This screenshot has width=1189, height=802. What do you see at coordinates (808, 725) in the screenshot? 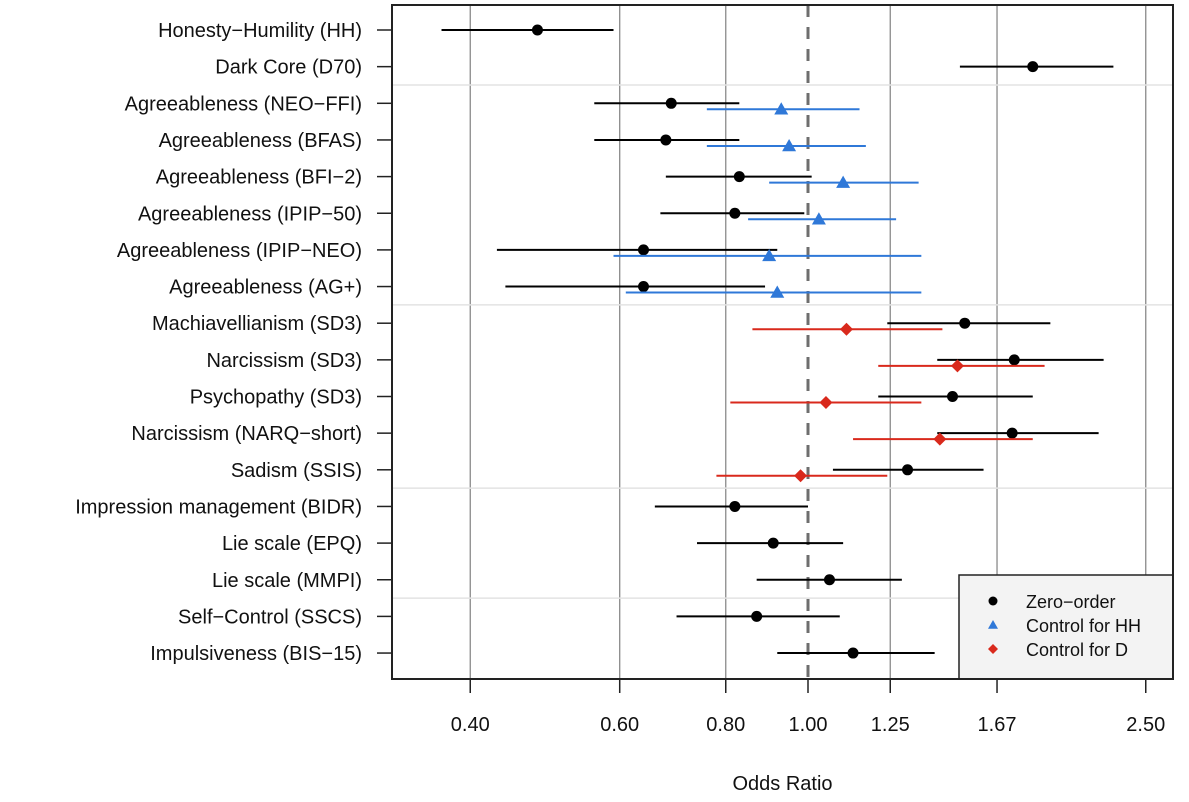
I see `x-tick-label: 1.00` at bounding box center [808, 725].